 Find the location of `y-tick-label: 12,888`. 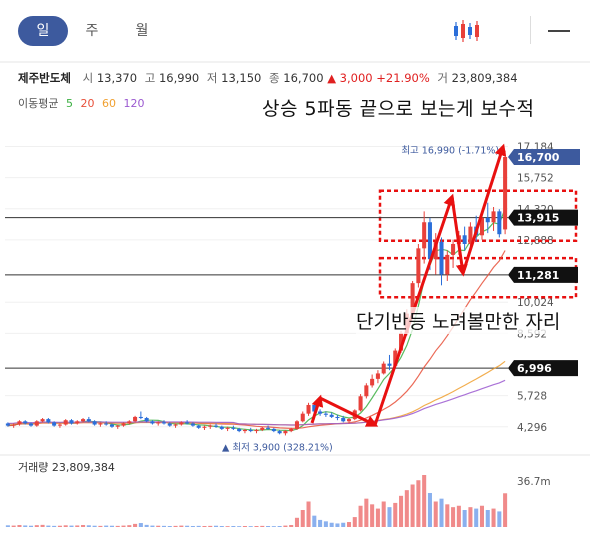

y-tick-label: 12,888 is located at coordinates (535, 241).